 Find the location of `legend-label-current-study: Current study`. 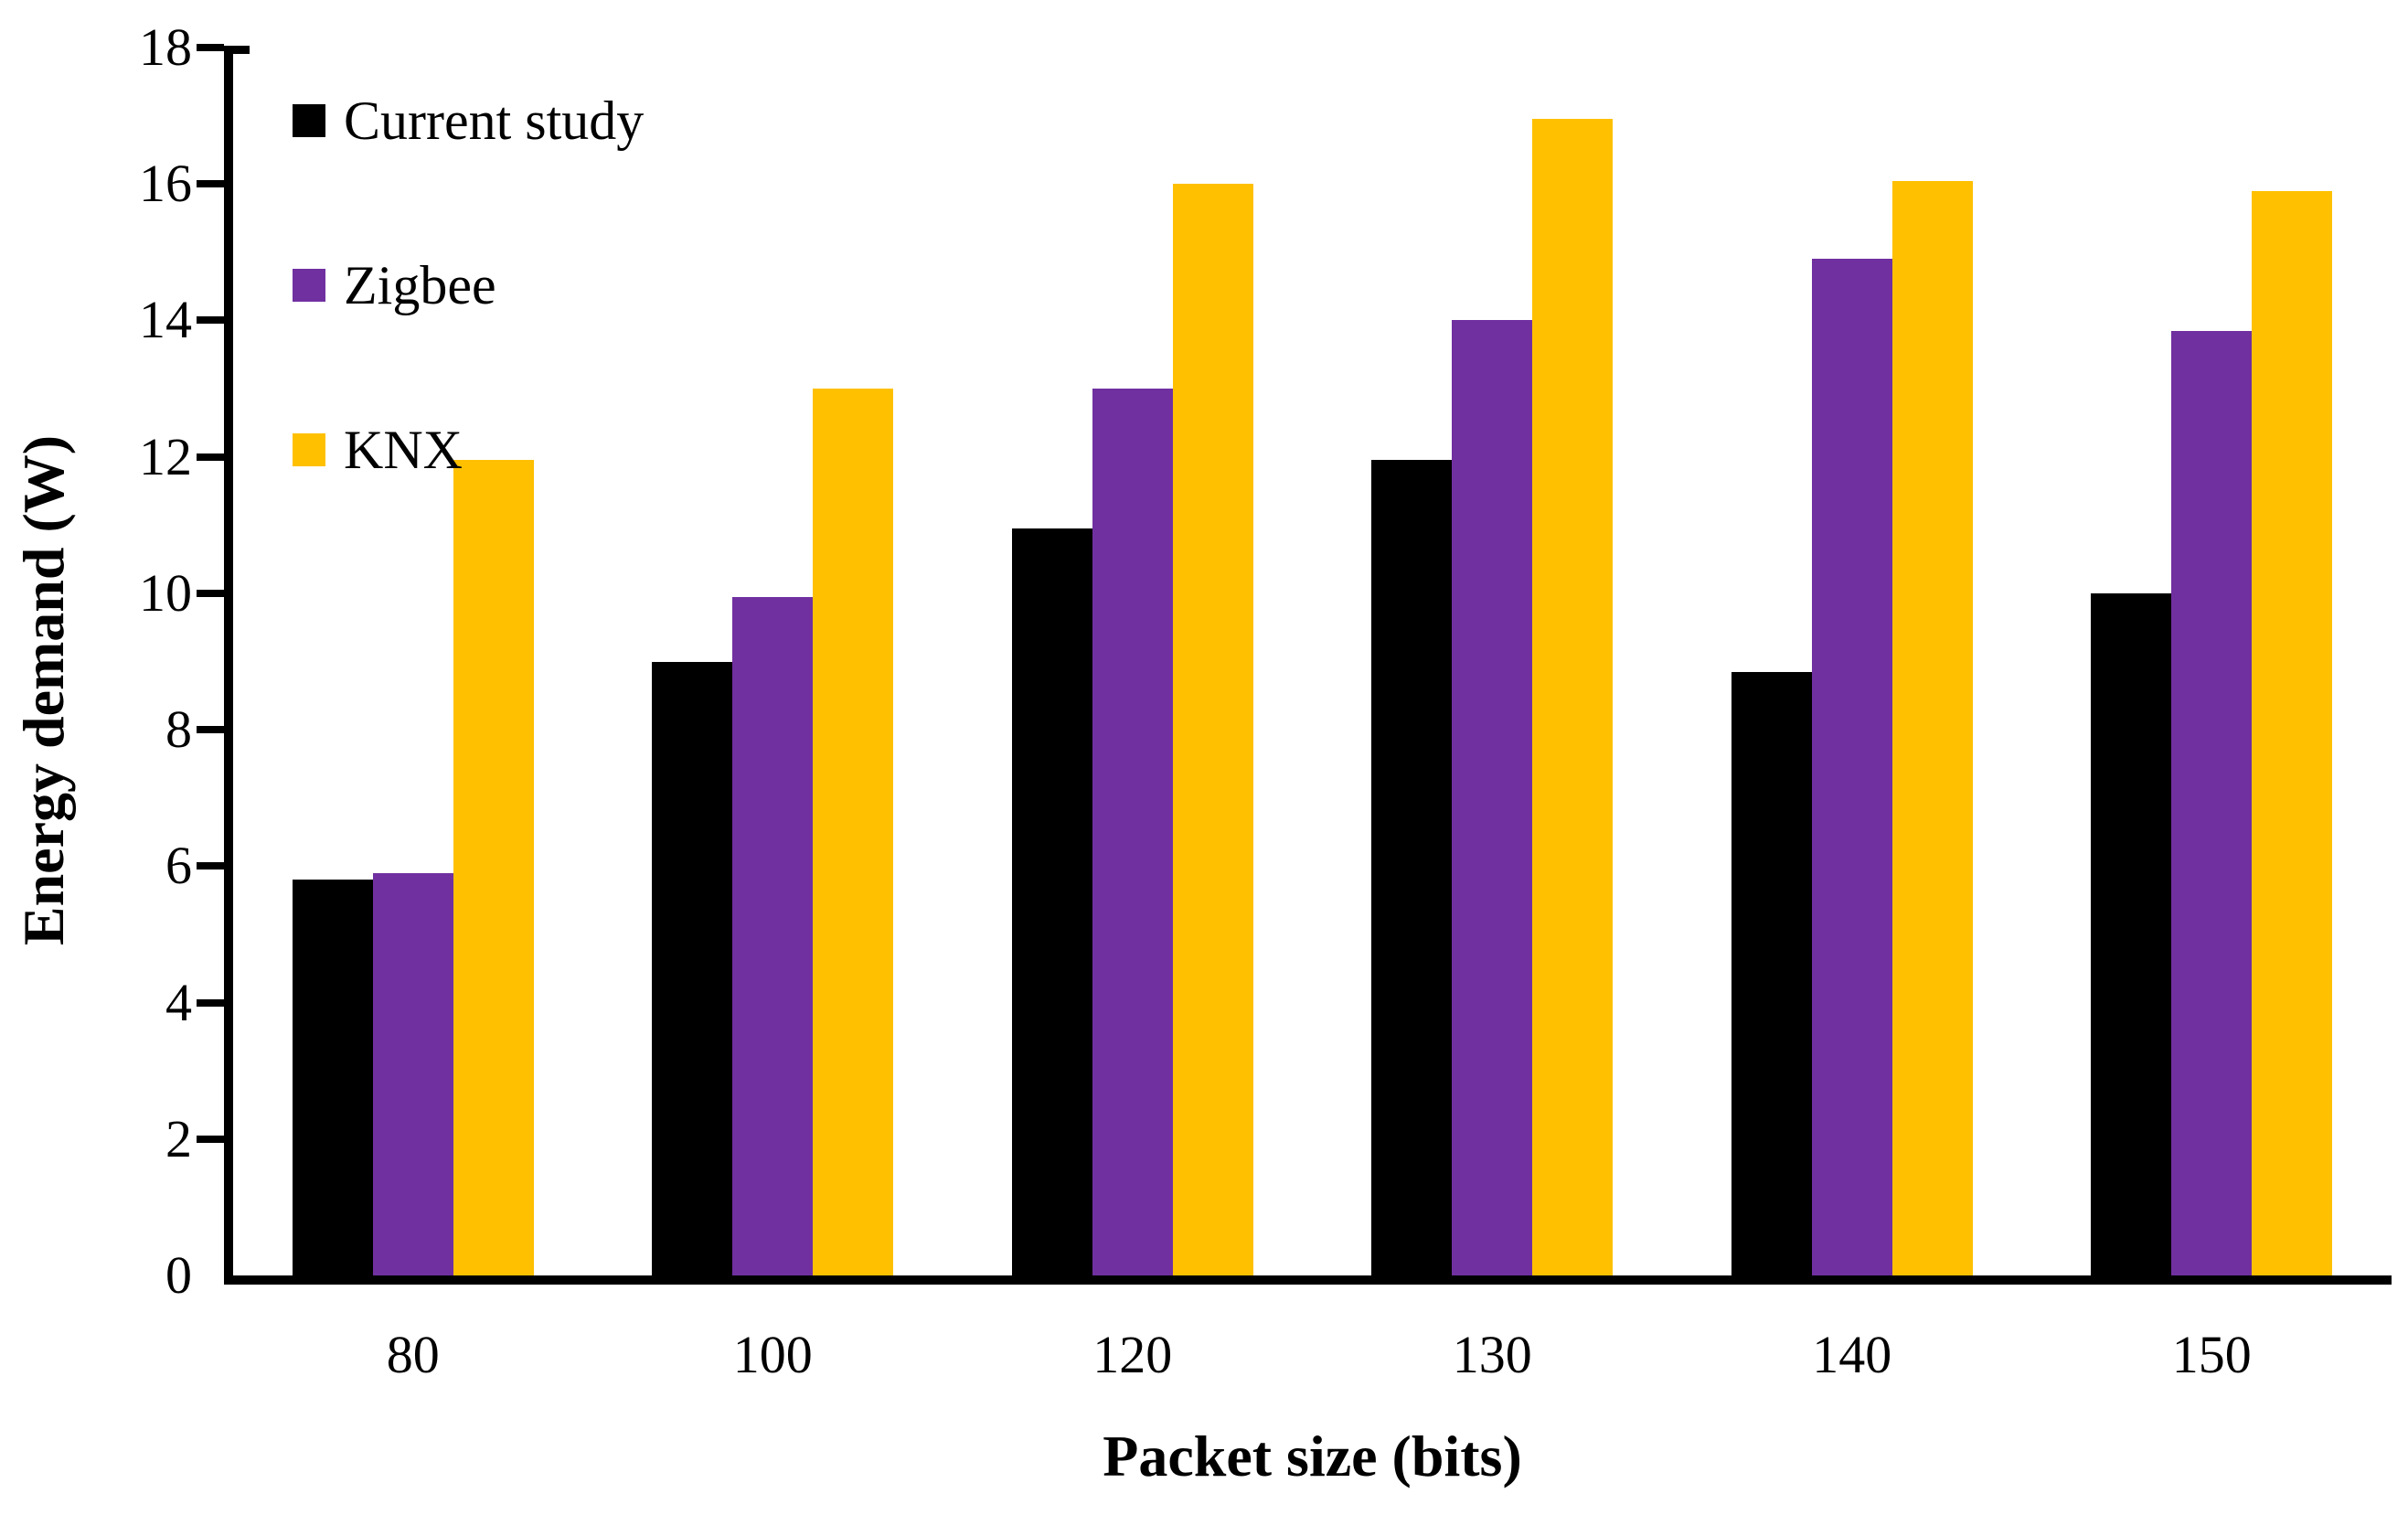

legend-label-current-study: Current study is located at coordinates (494, 121).